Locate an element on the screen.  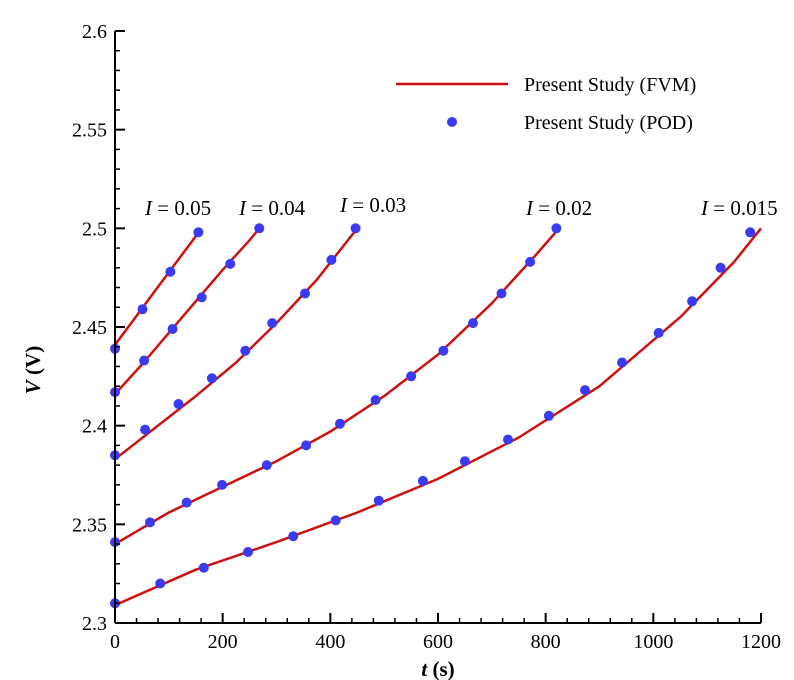
x-tick-label: 1000 is located at coordinates (653, 642).